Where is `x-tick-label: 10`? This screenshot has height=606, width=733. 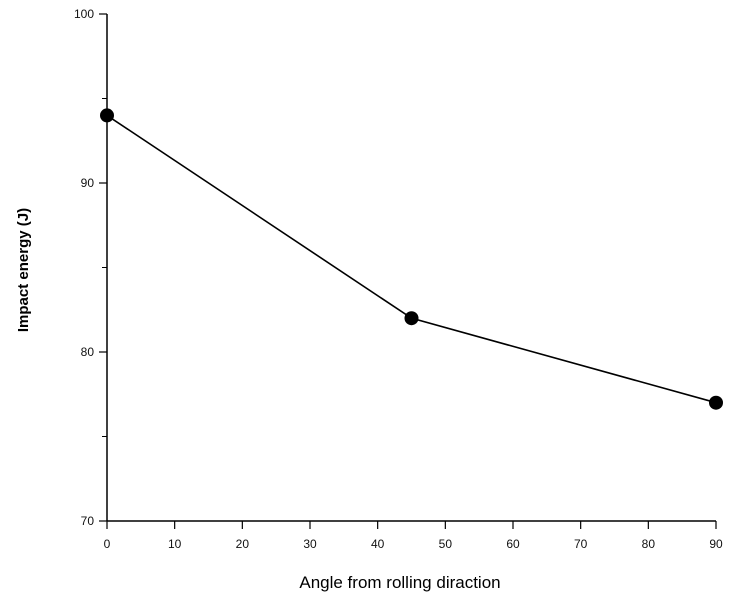 x-tick-label: 10 is located at coordinates (175, 544).